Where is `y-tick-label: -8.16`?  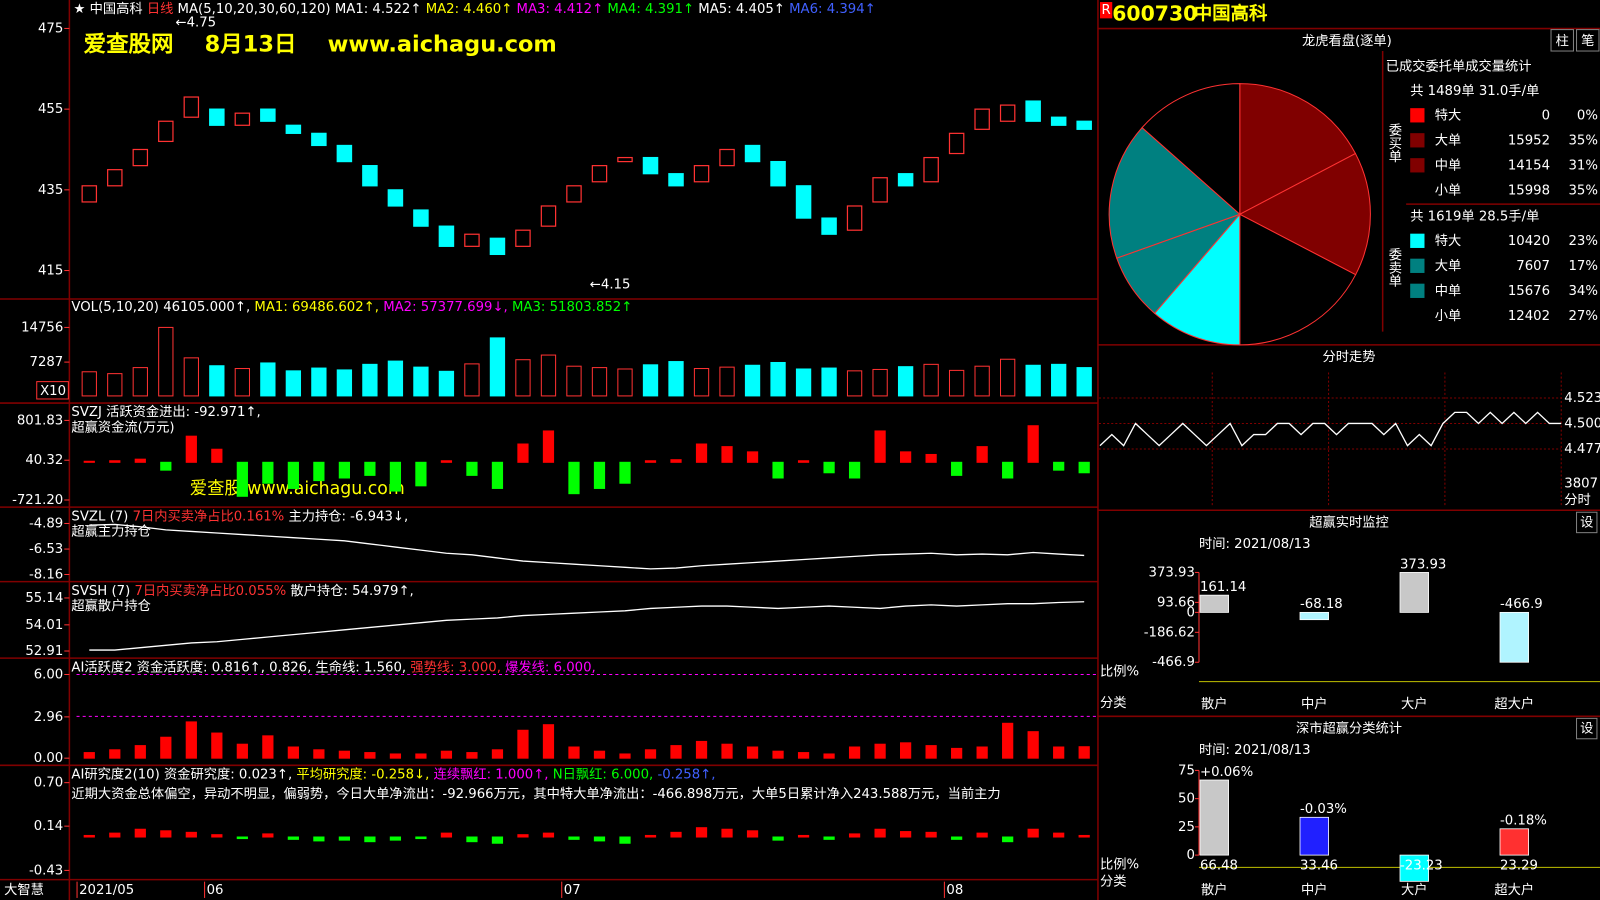 y-tick-label: -8.16 is located at coordinates (46, 574).